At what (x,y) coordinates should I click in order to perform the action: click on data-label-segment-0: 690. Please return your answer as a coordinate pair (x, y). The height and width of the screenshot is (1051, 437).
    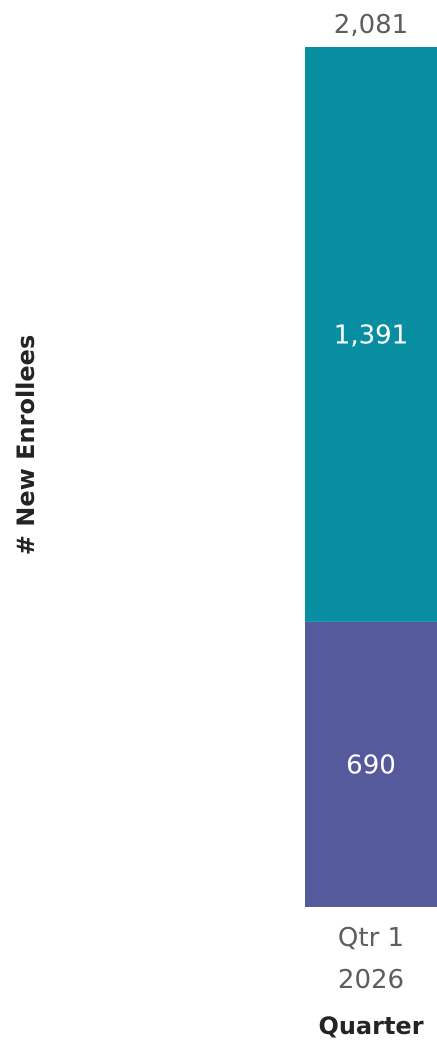
    Looking at the image, I should click on (371, 765).